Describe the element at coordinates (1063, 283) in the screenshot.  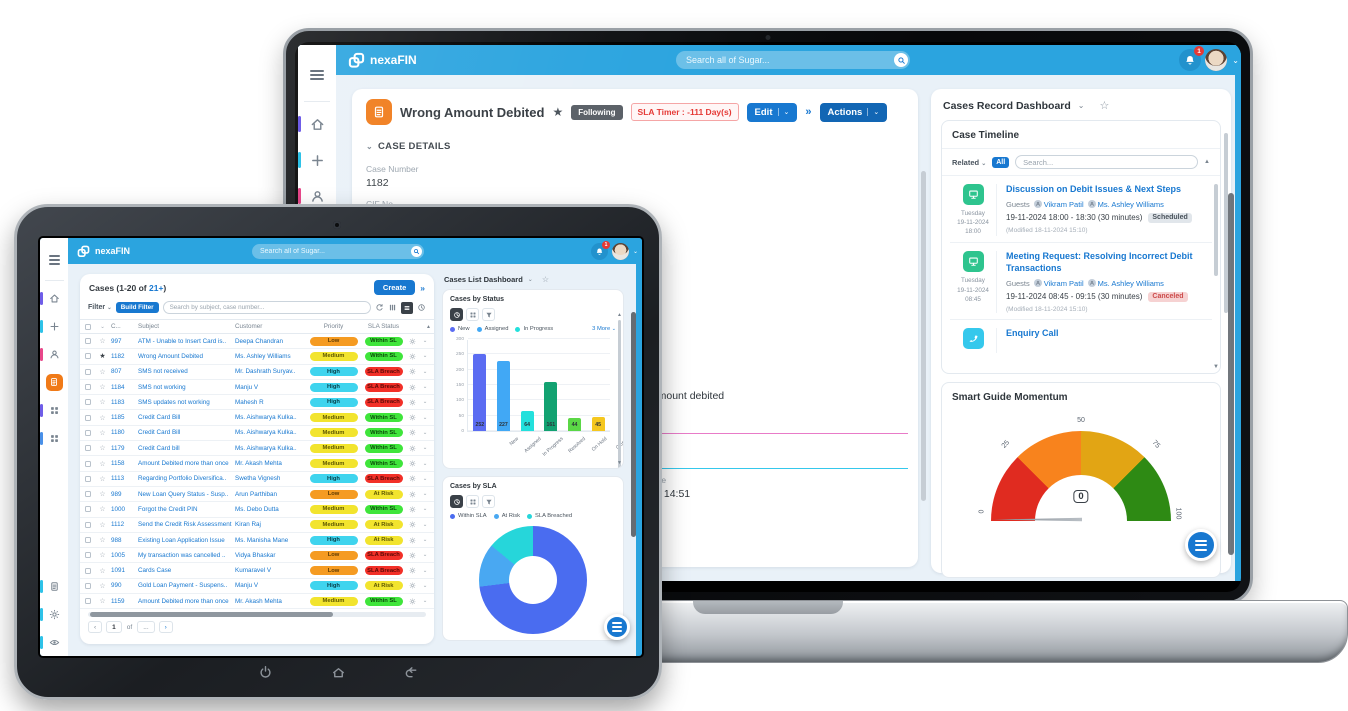
I see `guest-name: Vikram Patil` at that location.